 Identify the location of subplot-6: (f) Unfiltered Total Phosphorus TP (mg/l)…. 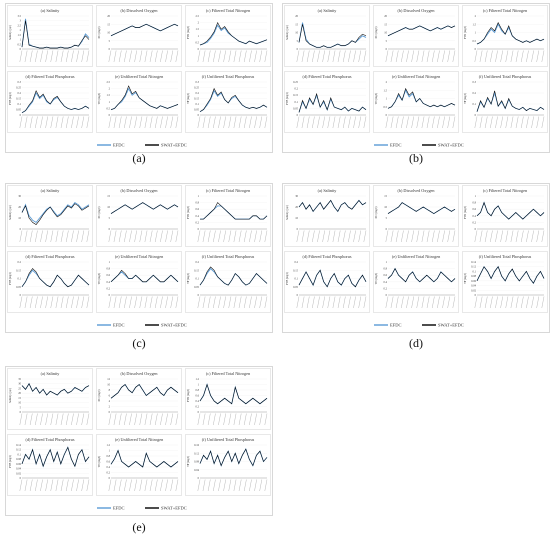
(505, 282).